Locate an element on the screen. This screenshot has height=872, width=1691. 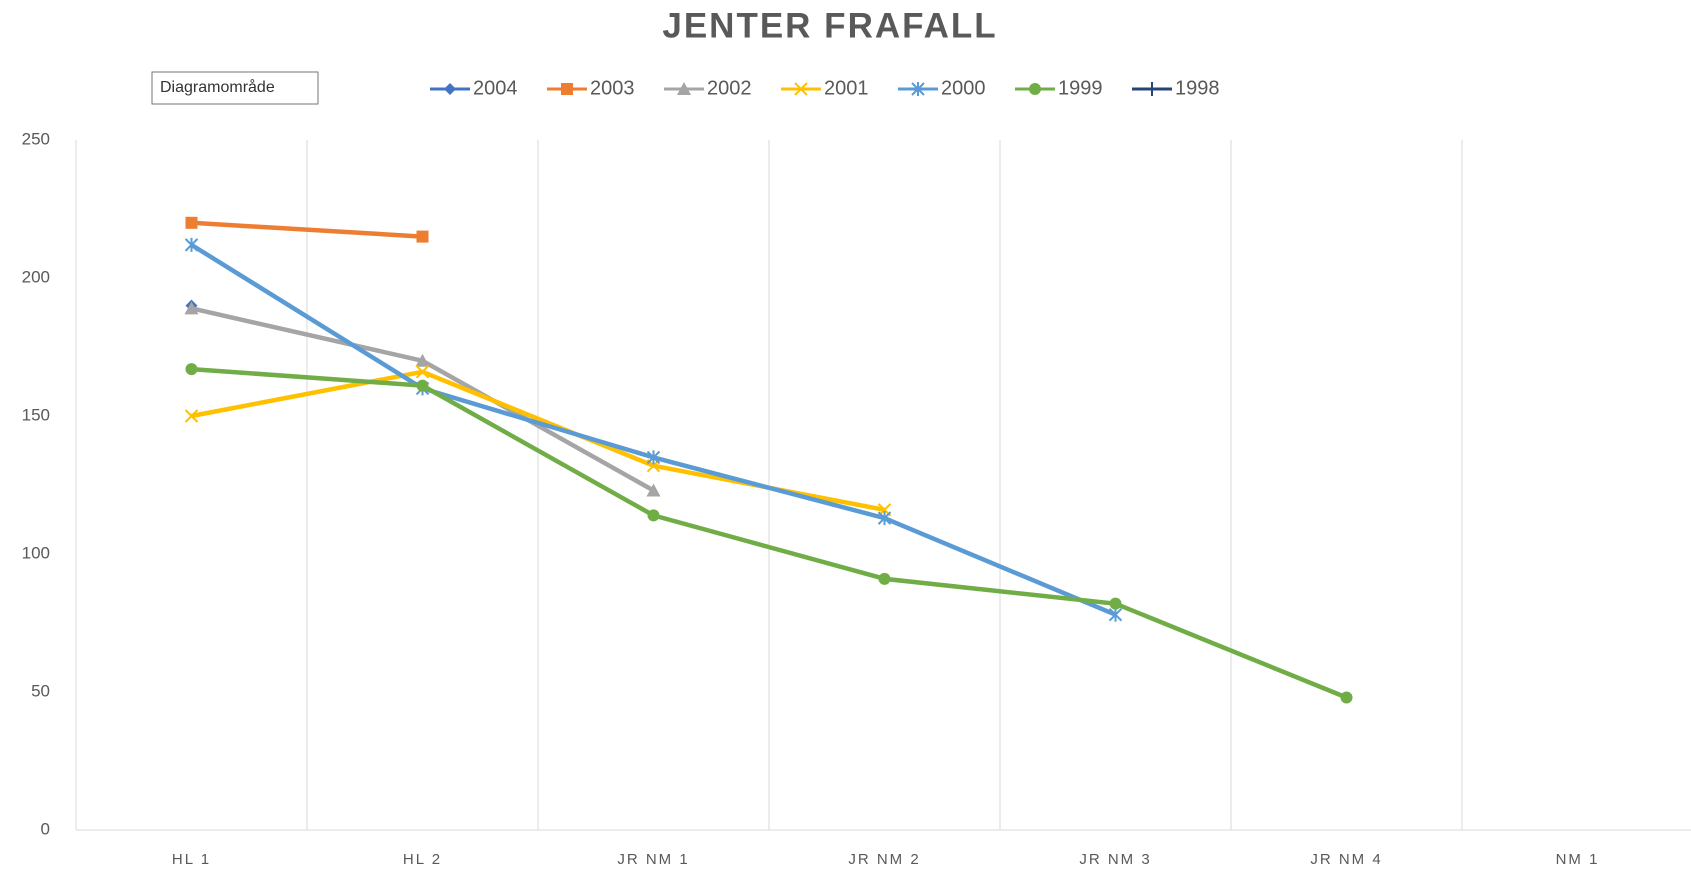
legend-label: 2004 is located at coordinates (495, 88).